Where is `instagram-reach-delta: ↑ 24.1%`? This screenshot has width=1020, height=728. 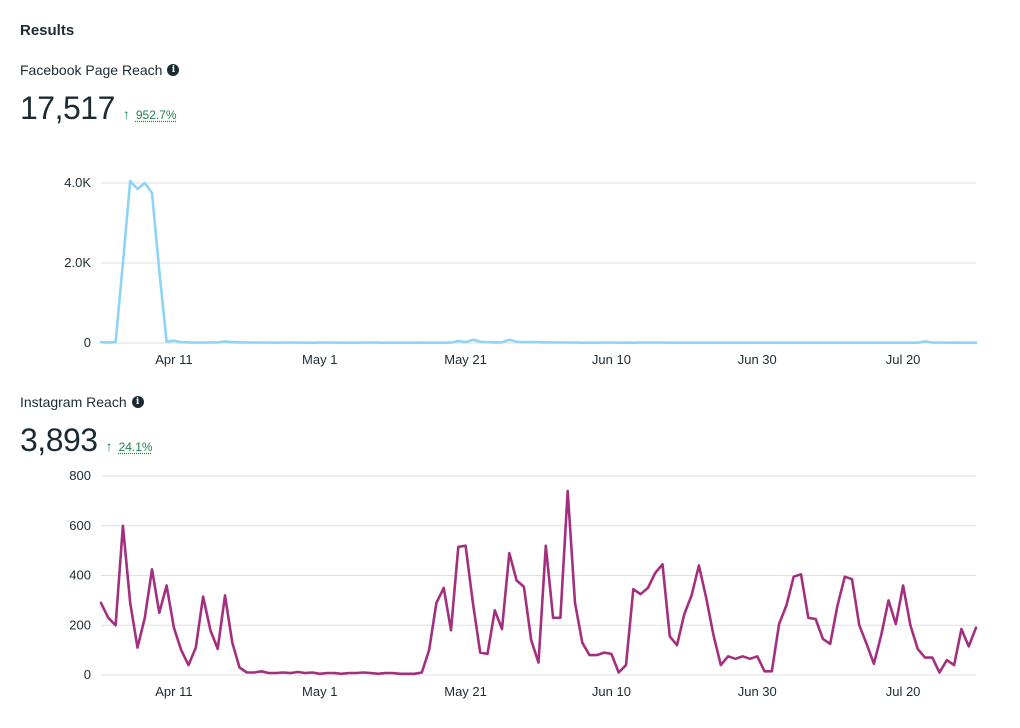 instagram-reach-delta: ↑ 24.1% is located at coordinates (129, 446).